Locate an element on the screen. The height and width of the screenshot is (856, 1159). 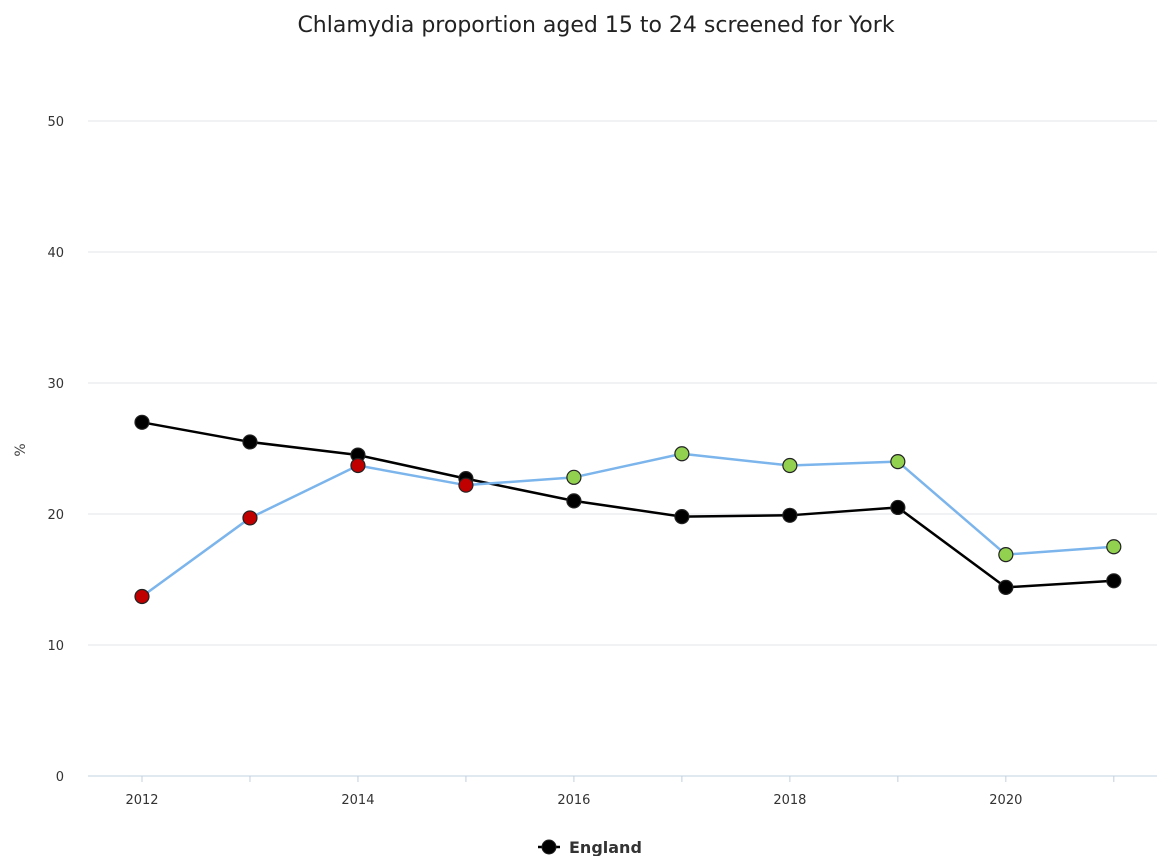
y-tick-label-10: 10 is located at coordinates (55, 646).